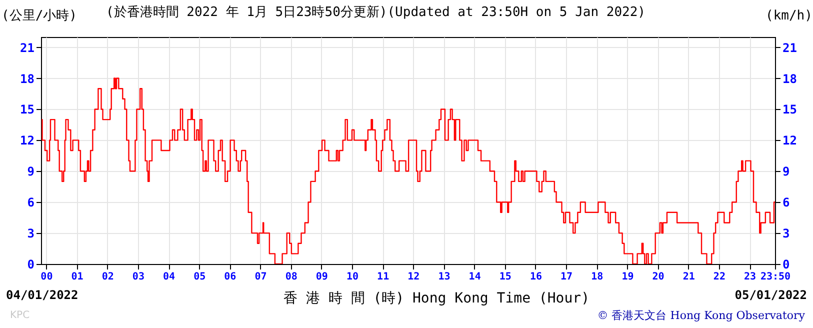 The width and height of the screenshot is (813, 328). What do you see at coordinates (789, 16) in the screenshot?
I see `y2-axis-title: (km/h)` at bounding box center [789, 16].